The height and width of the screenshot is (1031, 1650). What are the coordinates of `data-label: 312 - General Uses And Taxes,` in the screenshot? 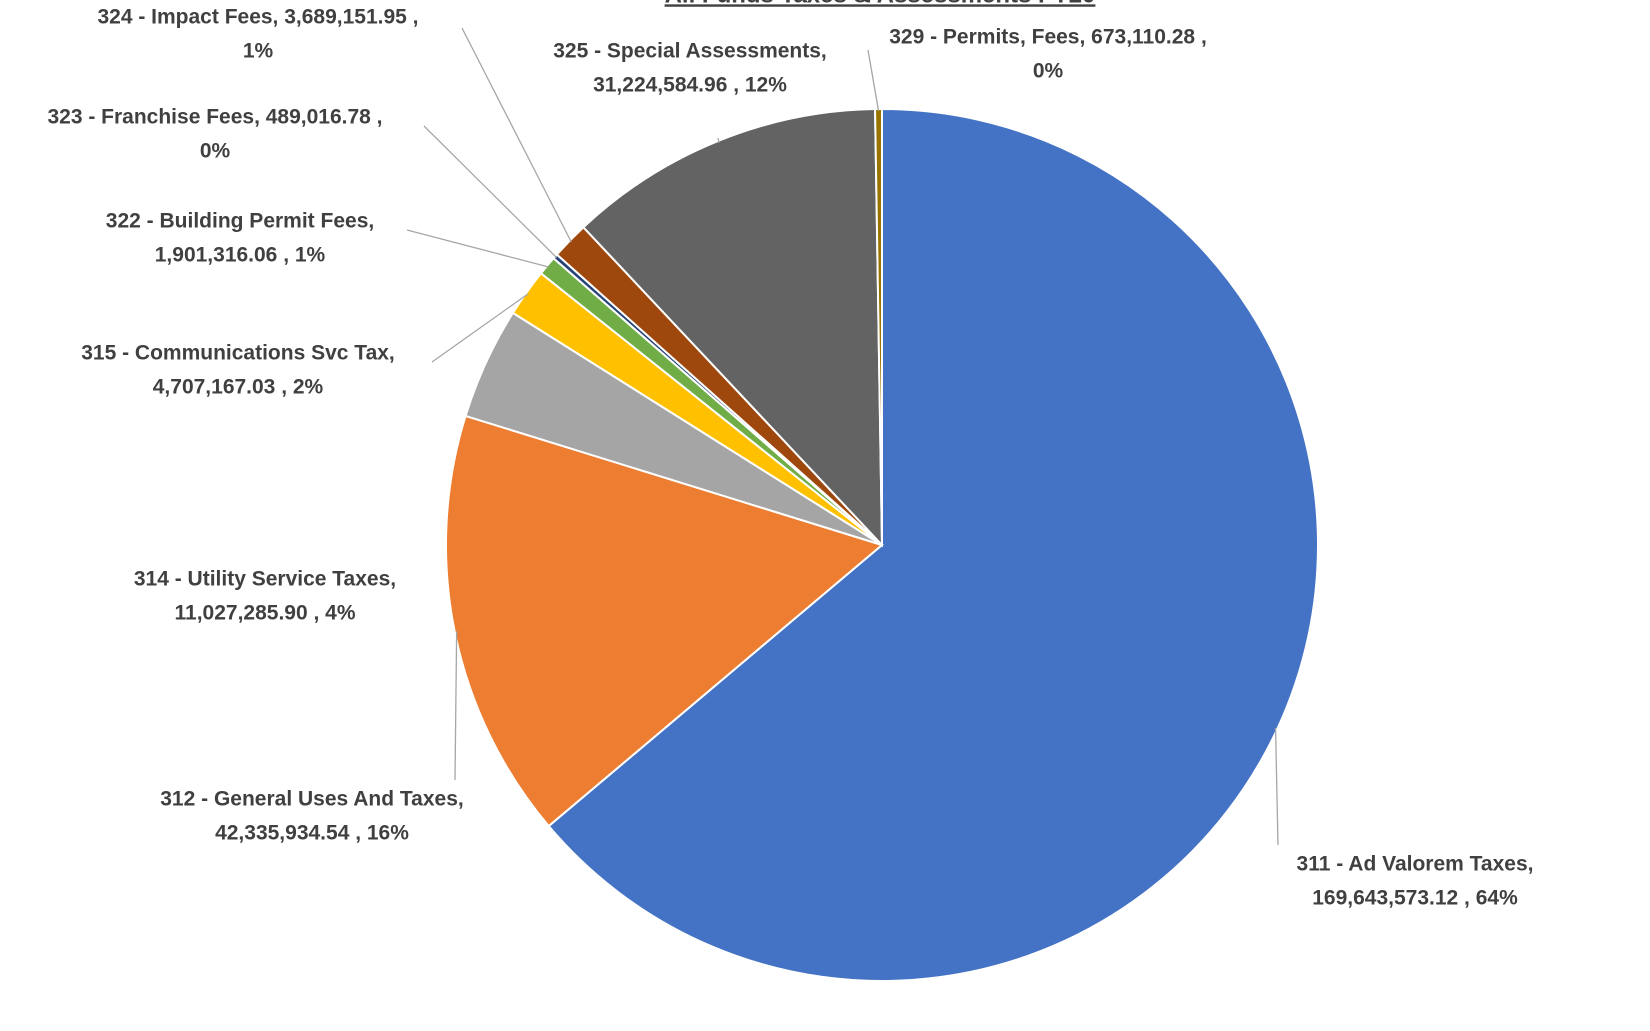 It's located at (311, 799).